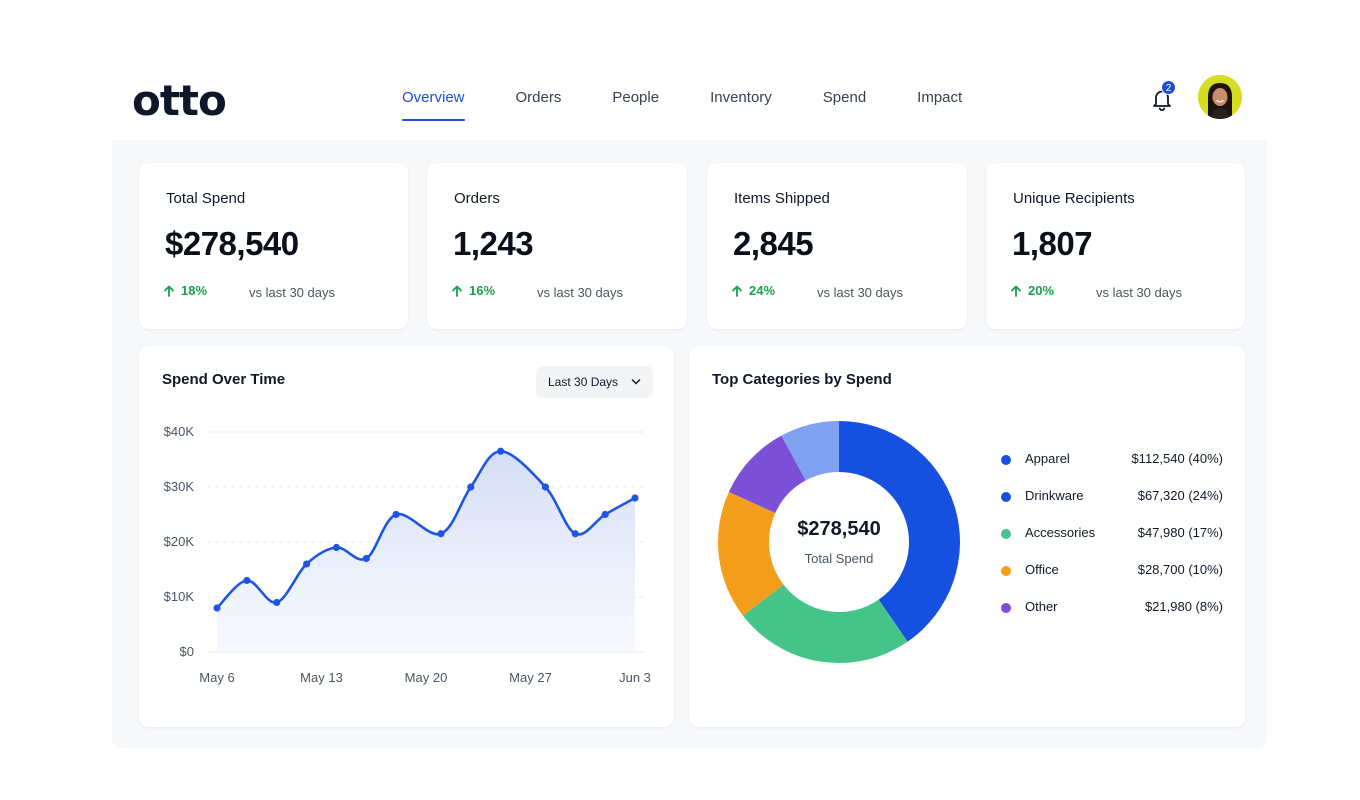 This screenshot has height=800, width=1360. Describe the element at coordinates (767, 474) in the screenshot. I see `donut-slice-office` at that location.